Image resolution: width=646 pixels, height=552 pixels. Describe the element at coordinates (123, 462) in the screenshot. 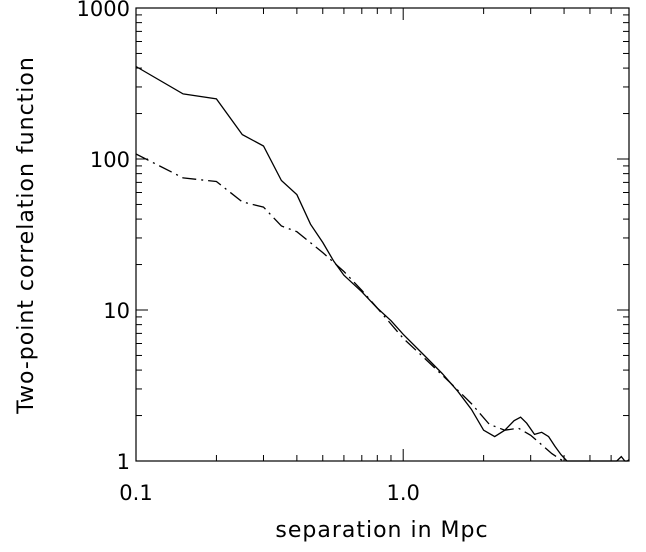

I see `y-tick-label: 1` at that location.